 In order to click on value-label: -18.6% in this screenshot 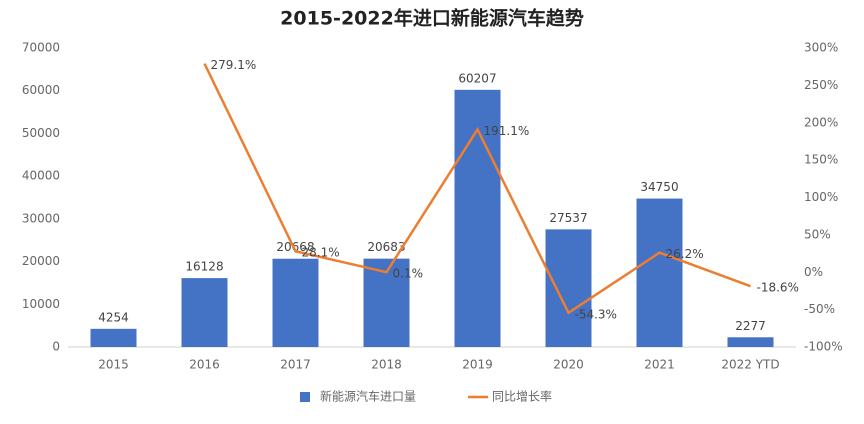, I will do `click(778, 288)`.